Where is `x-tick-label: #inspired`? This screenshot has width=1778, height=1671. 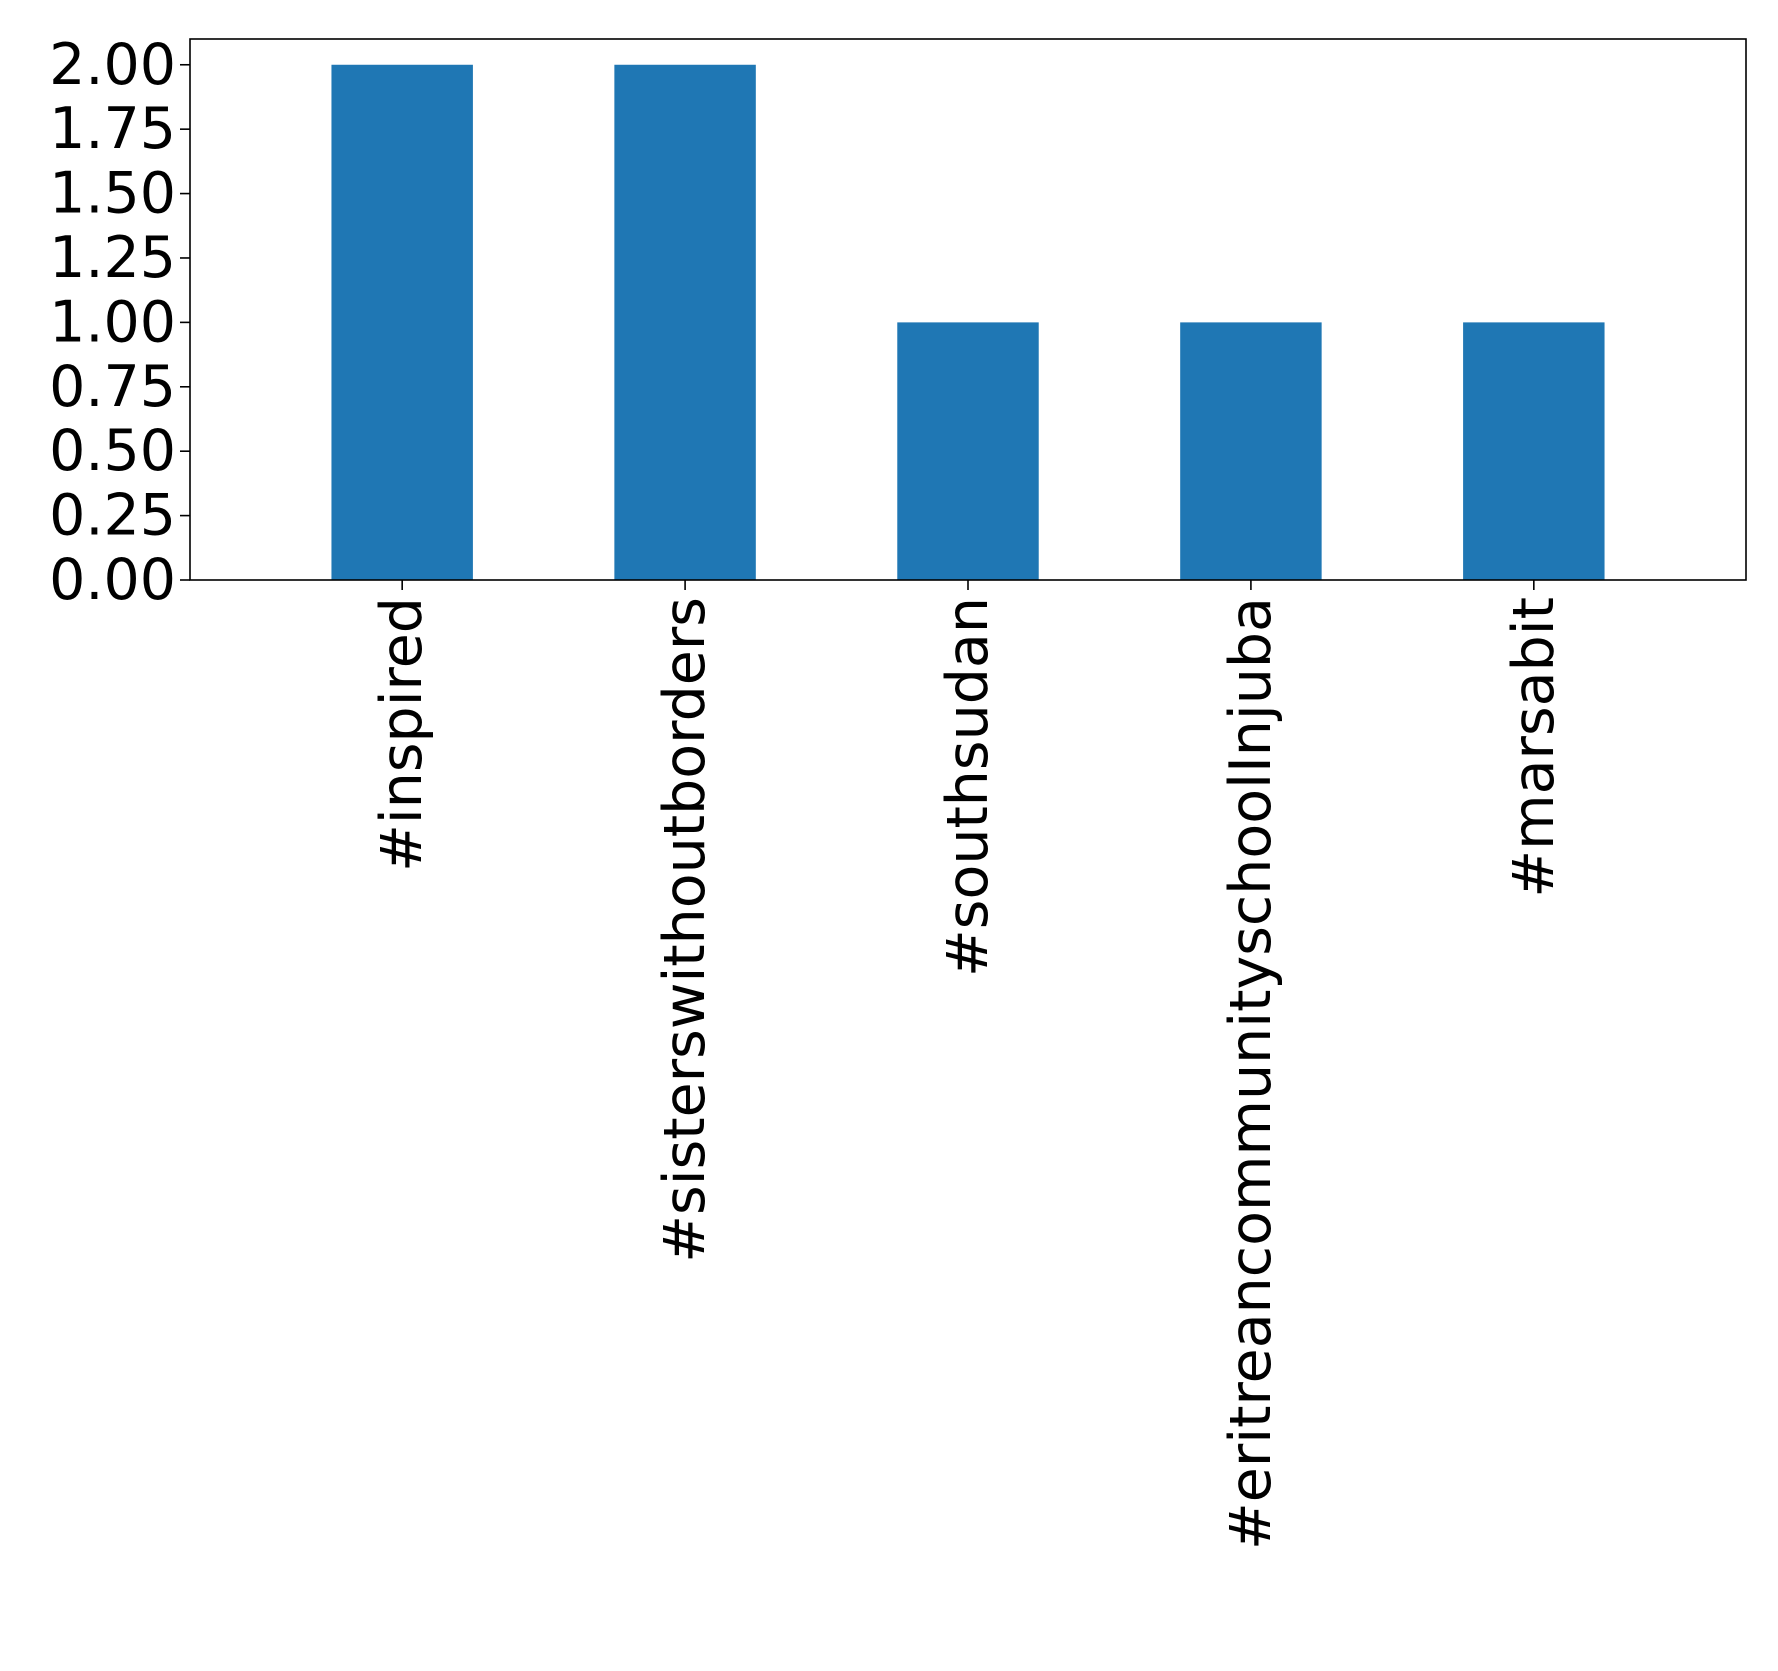
x-tick-label: #inspired is located at coordinates (402, 734).